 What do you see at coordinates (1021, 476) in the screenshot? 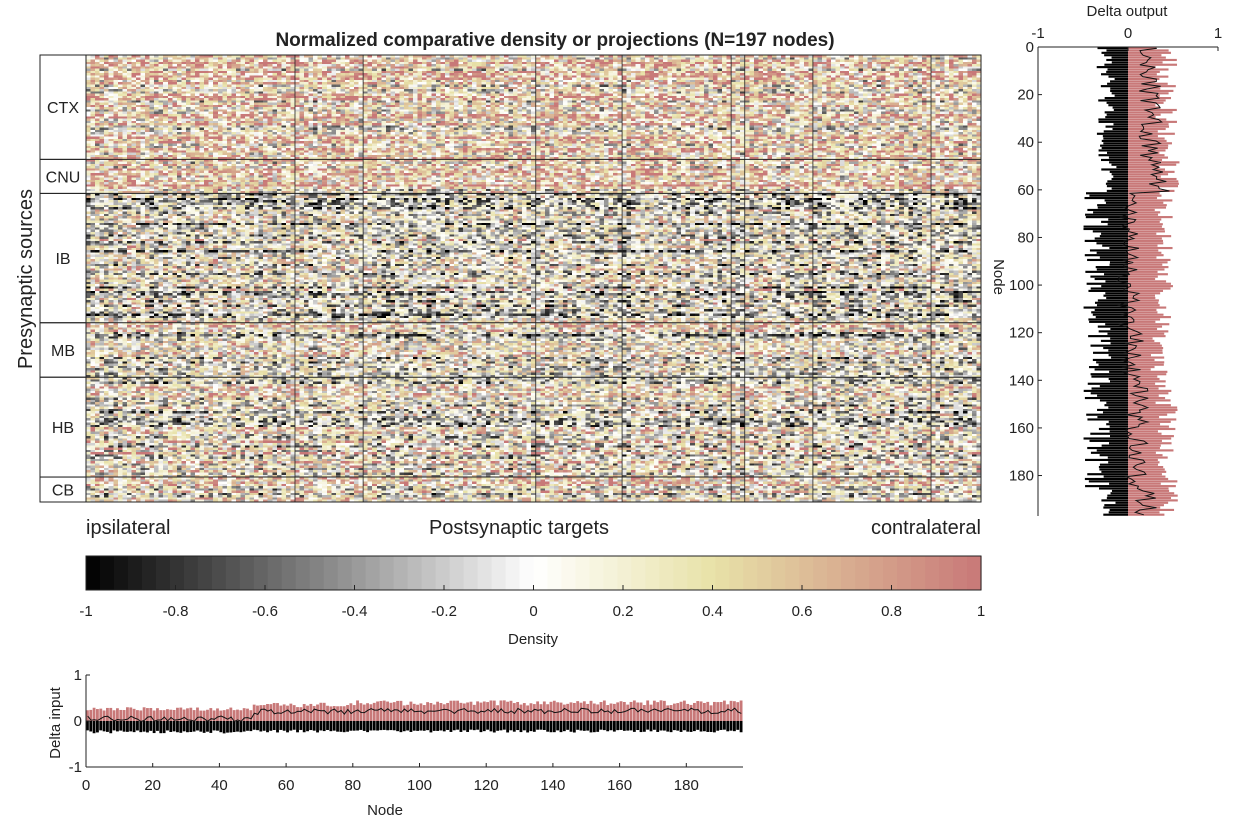
I see `delta-output-y-tick-label: 180` at bounding box center [1021, 476].